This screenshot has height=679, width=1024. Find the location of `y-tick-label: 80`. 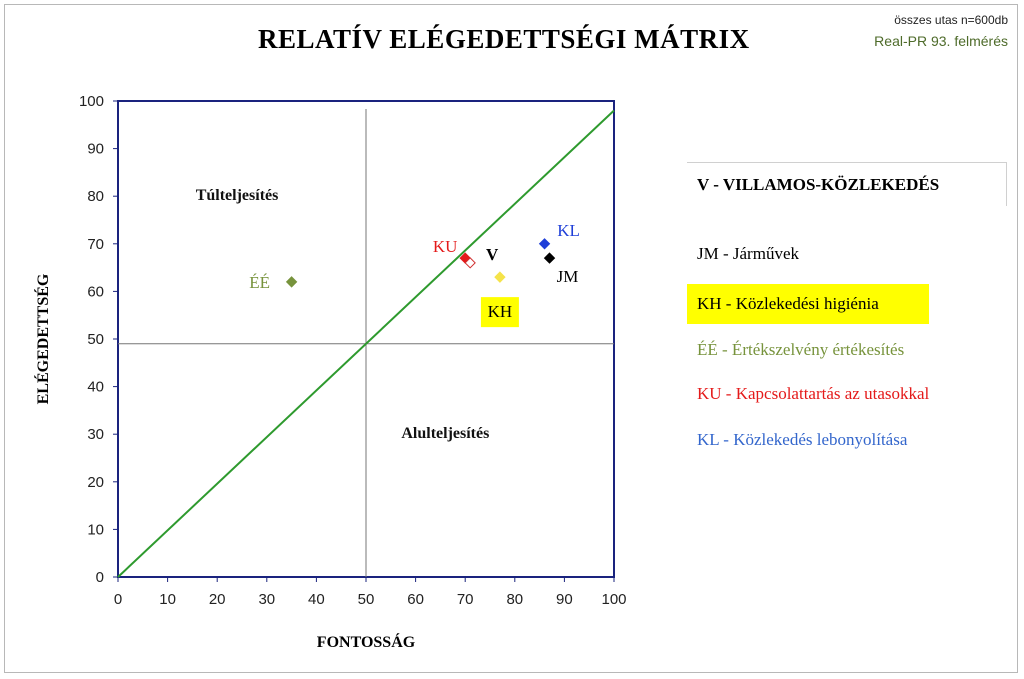

y-tick-label: 80 is located at coordinates (95, 196).